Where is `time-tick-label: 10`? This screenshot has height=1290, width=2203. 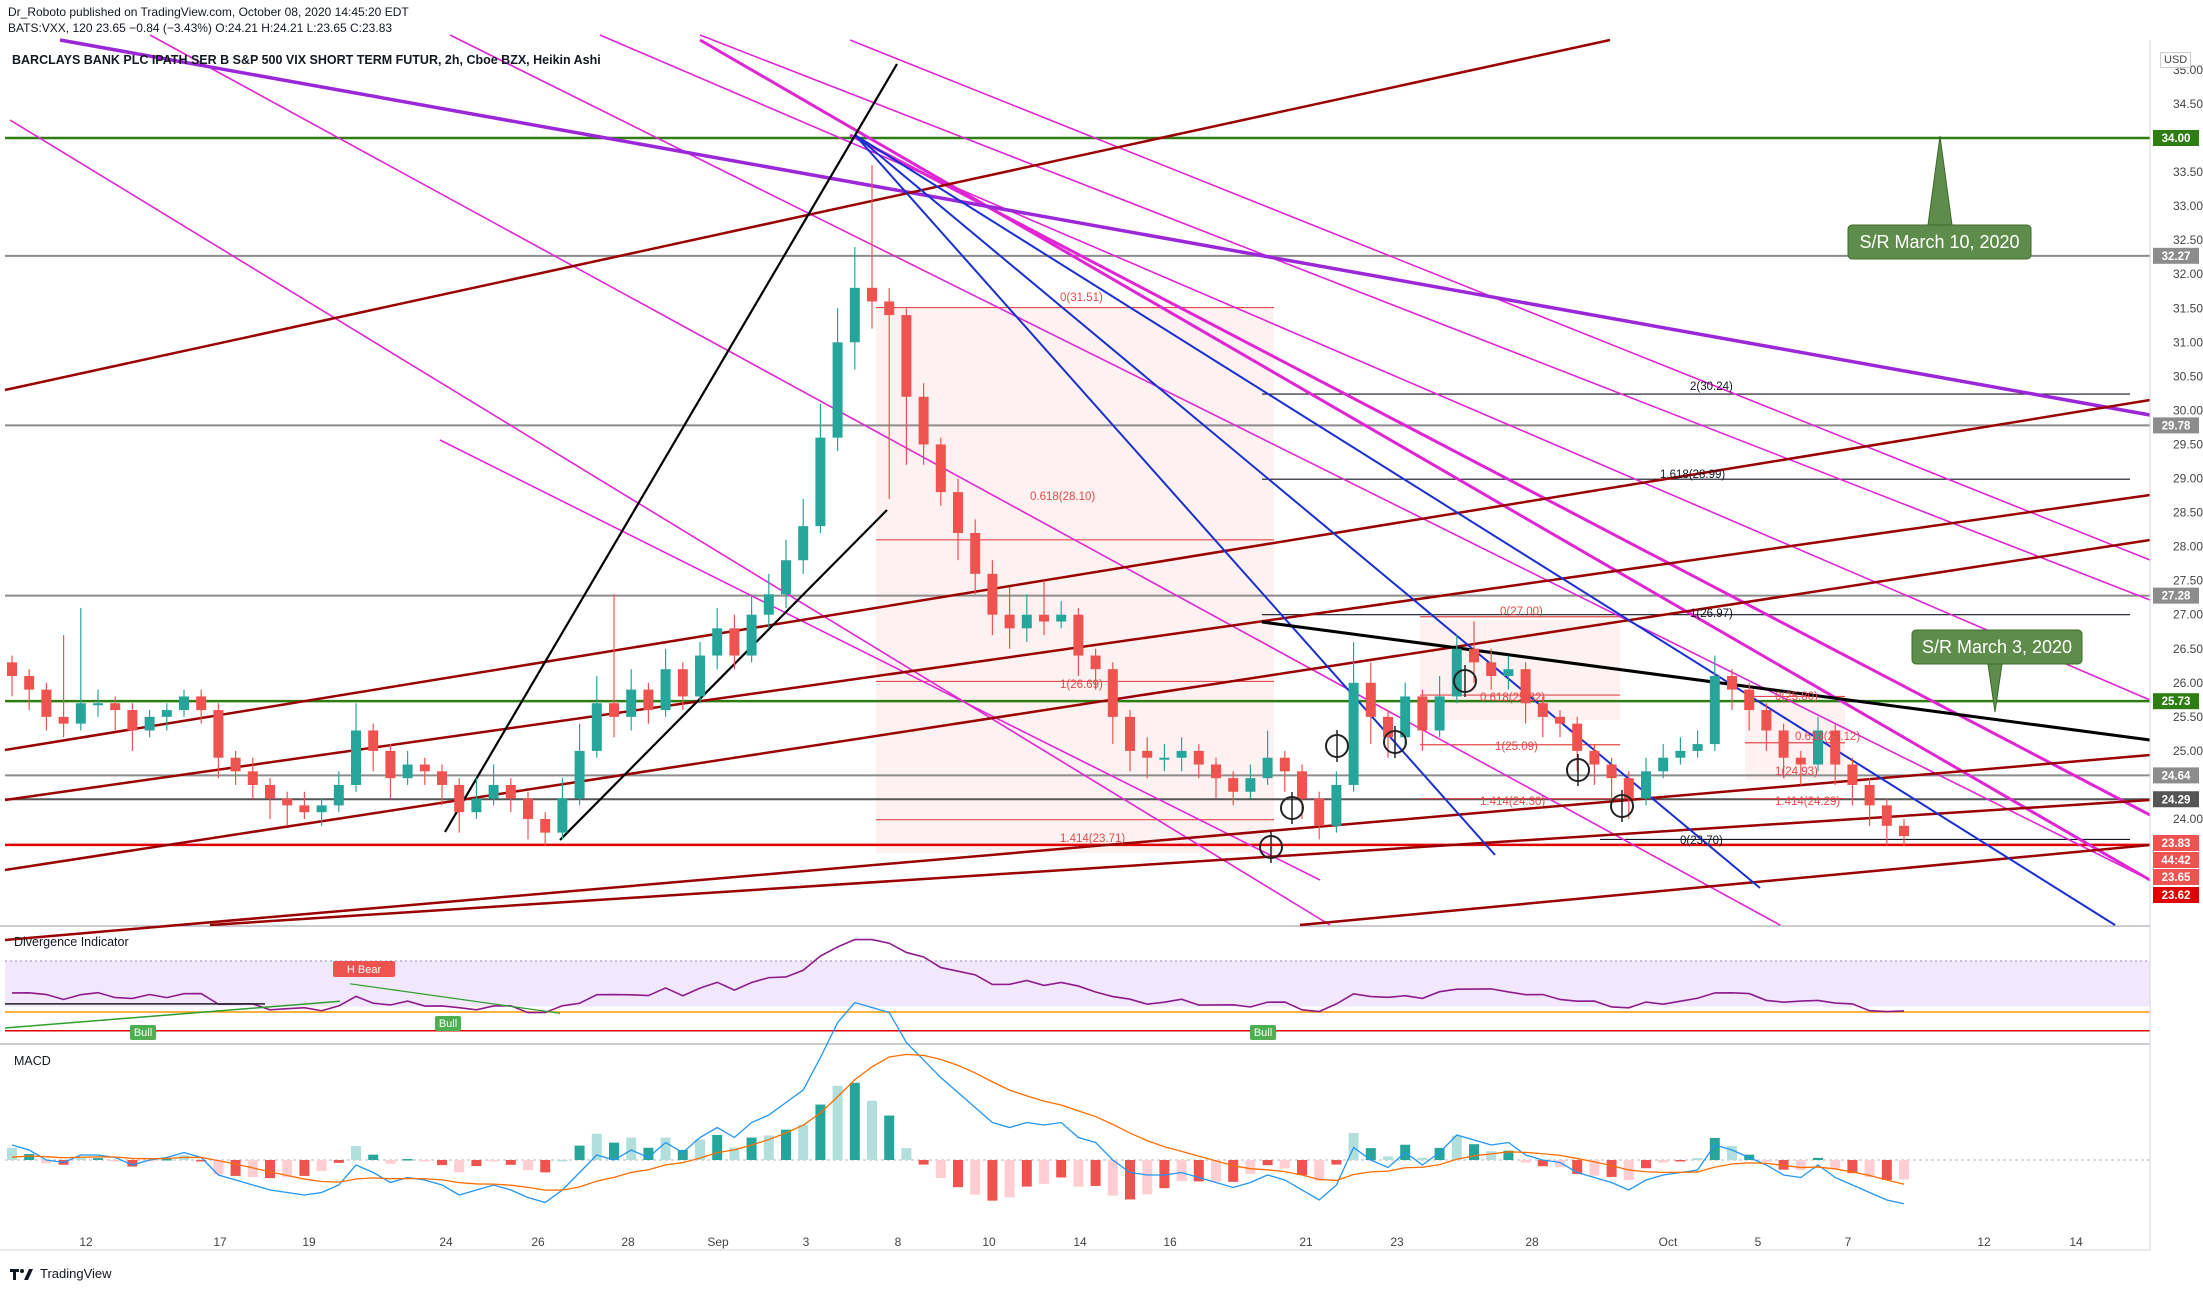
time-tick-label: 10 is located at coordinates (989, 1242).